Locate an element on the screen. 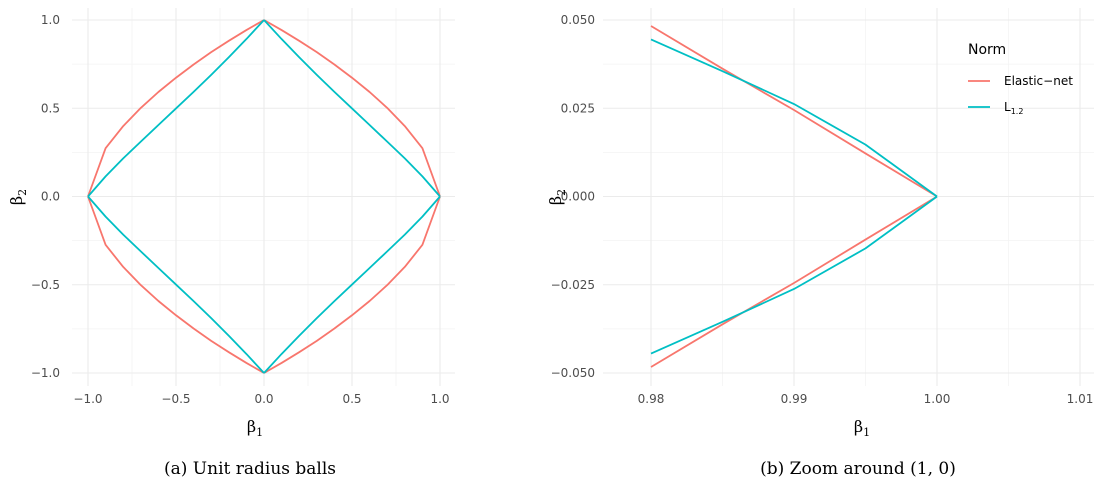  panel-b-caption: (b) Zoom around (1, 0) is located at coordinates (858, 469).